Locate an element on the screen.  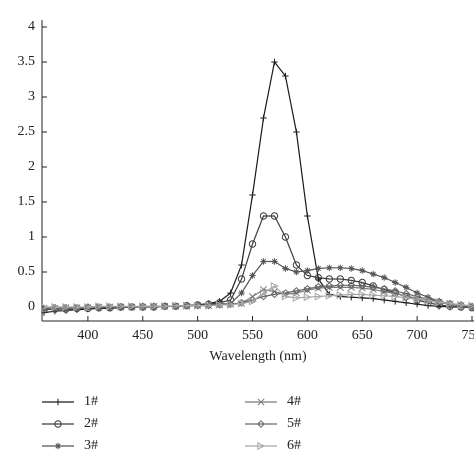
legend-label: 6# is located at coordinates (294, 445).